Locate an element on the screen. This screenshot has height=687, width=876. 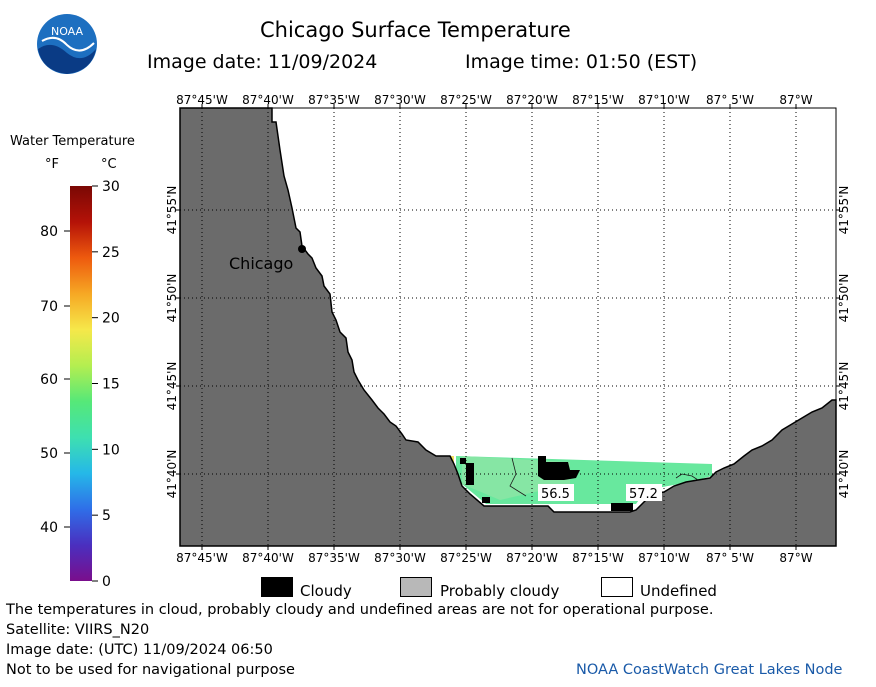
colorbar-f-tick-label: 70 is located at coordinates (49, 307).